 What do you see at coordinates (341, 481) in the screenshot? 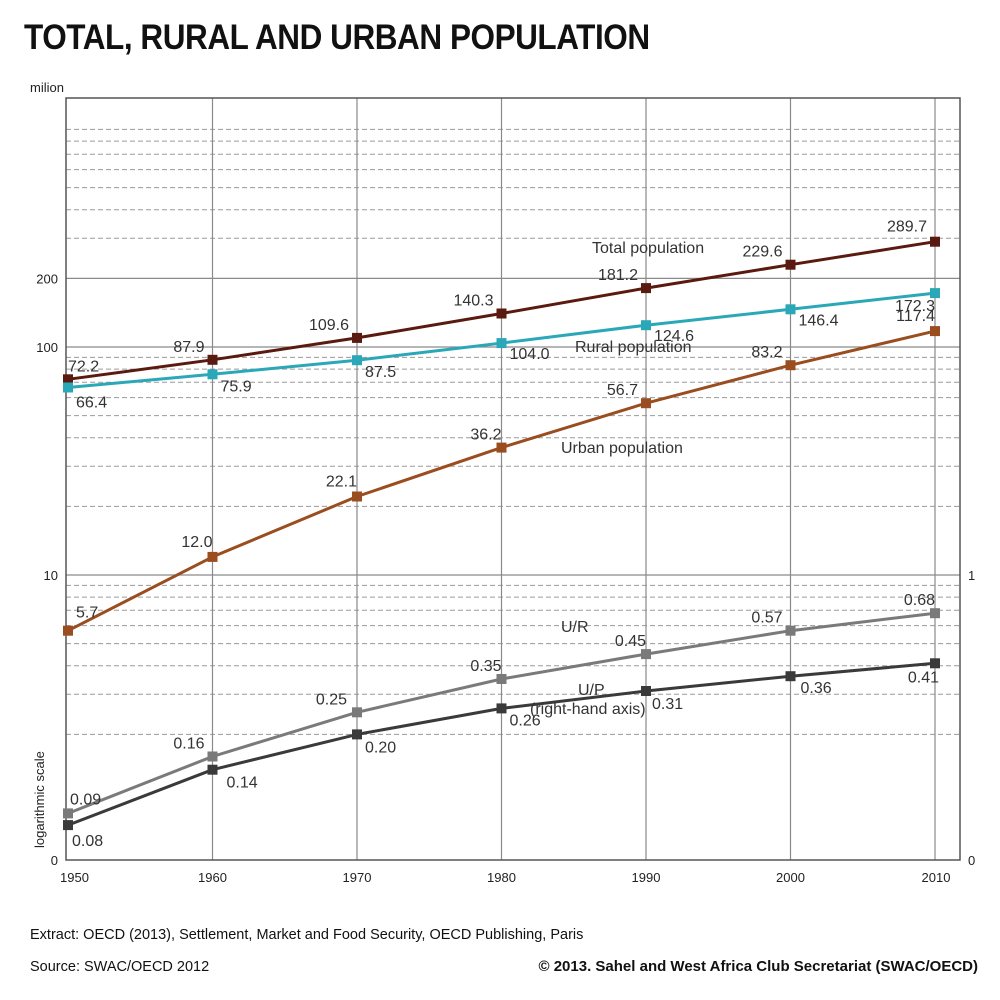
I see `data-label: 22.1` at bounding box center [341, 481].